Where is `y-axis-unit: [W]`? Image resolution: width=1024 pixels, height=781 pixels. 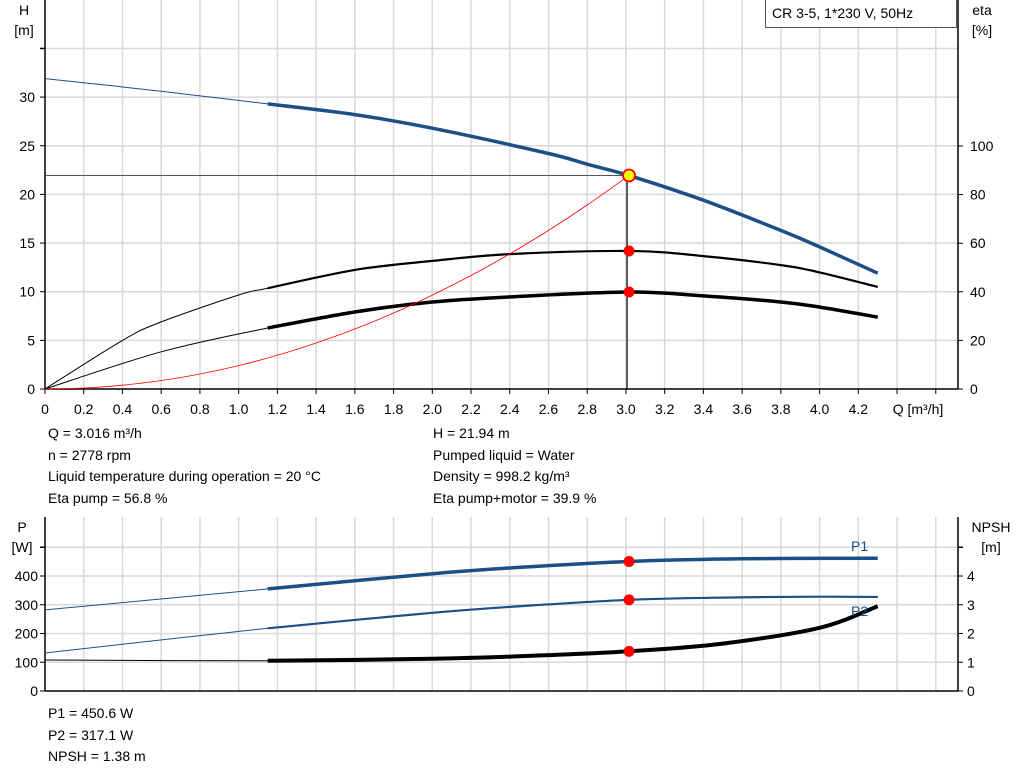 y-axis-unit: [W] is located at coordinates (22, 547).